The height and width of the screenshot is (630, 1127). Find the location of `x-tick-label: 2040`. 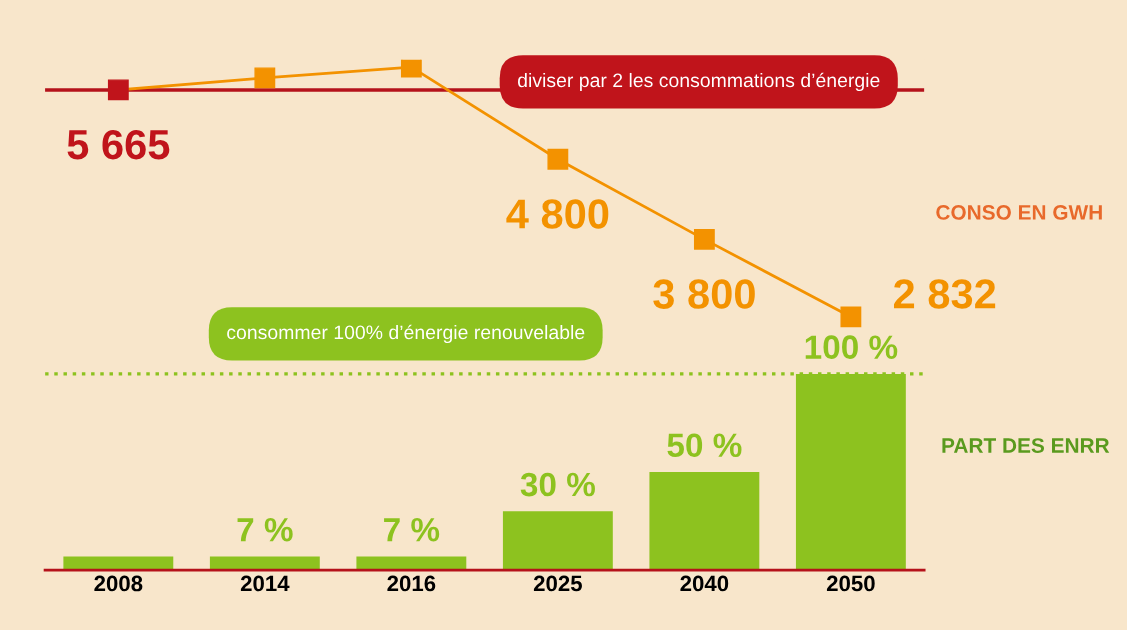

x-tick-label: 2040 is located at coordinates (704, 583).